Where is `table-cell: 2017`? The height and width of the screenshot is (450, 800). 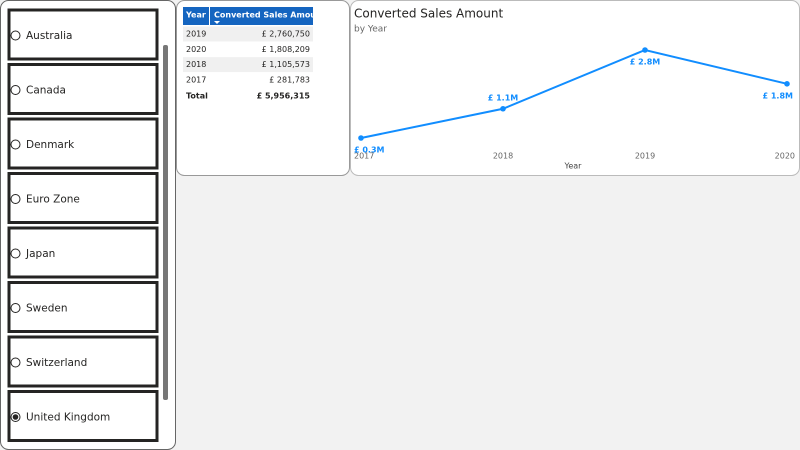 table-cell: 2017 is located at coordinates (196, 79).